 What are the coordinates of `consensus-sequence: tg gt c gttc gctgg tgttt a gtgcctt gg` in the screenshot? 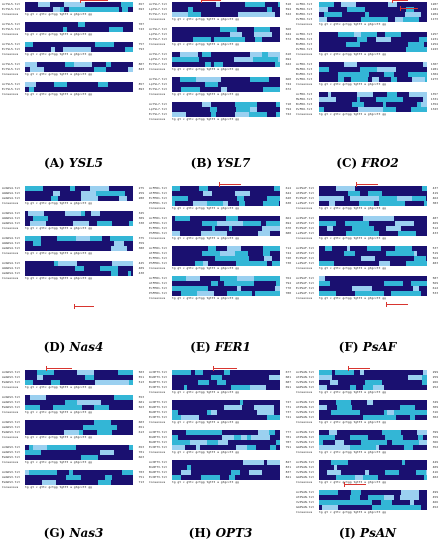 It's located at (352, 268).